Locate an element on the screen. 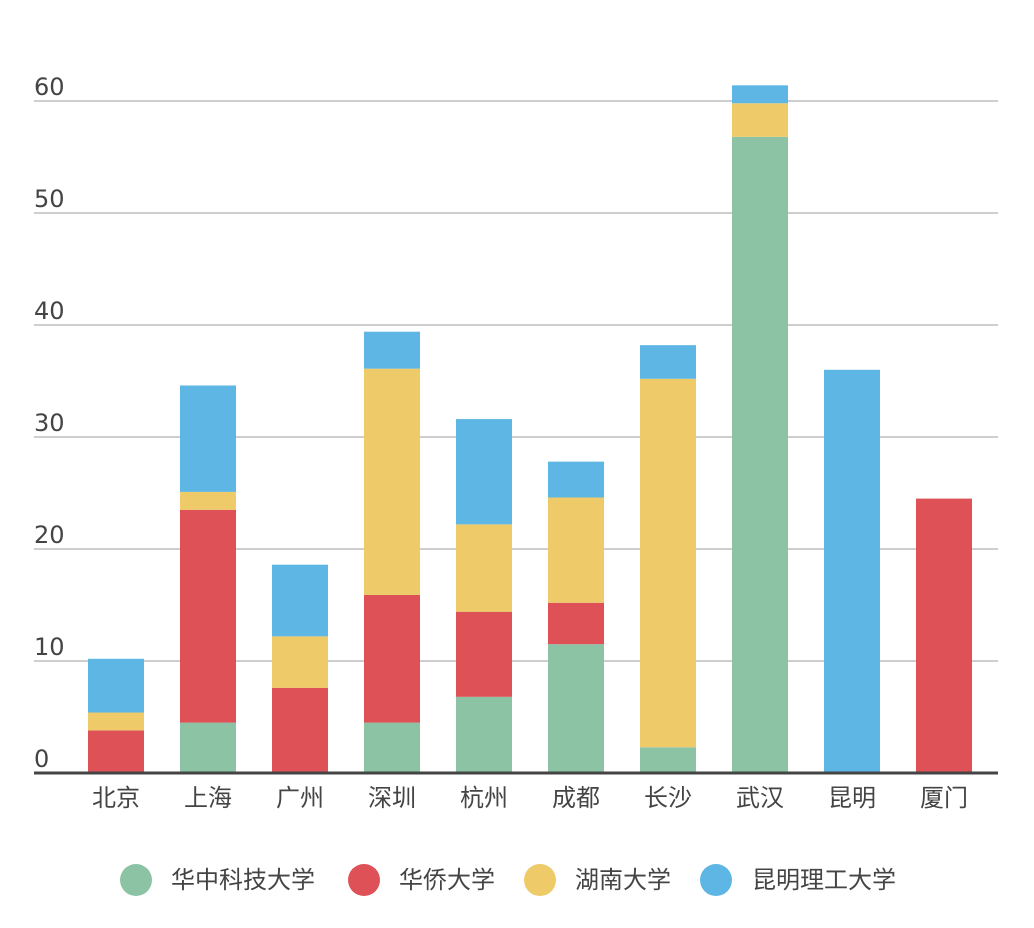 The height and width of the screenshot is (928, 1034). x-tick-label: 杭州 is located at coordinates (484, 798).